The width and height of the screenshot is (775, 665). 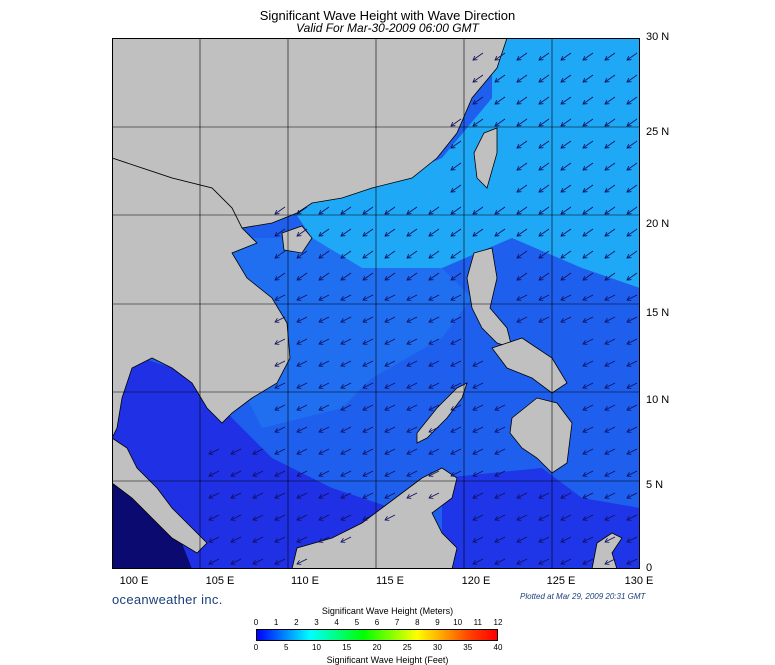 I want to click on land-indochina, so click(x=201, y=298).